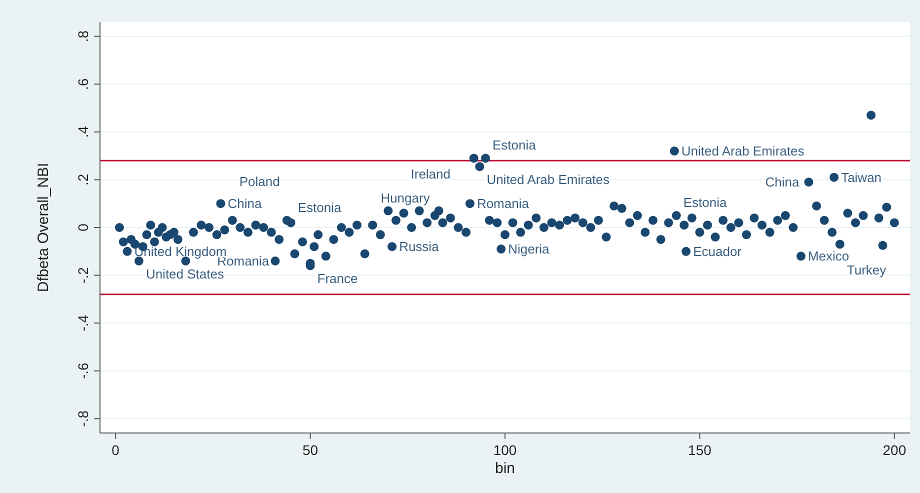  What do you see at coordinates (83, 84) in the screenshot?
I see `y-tick-label: .6` at bounding box center [83, 84].